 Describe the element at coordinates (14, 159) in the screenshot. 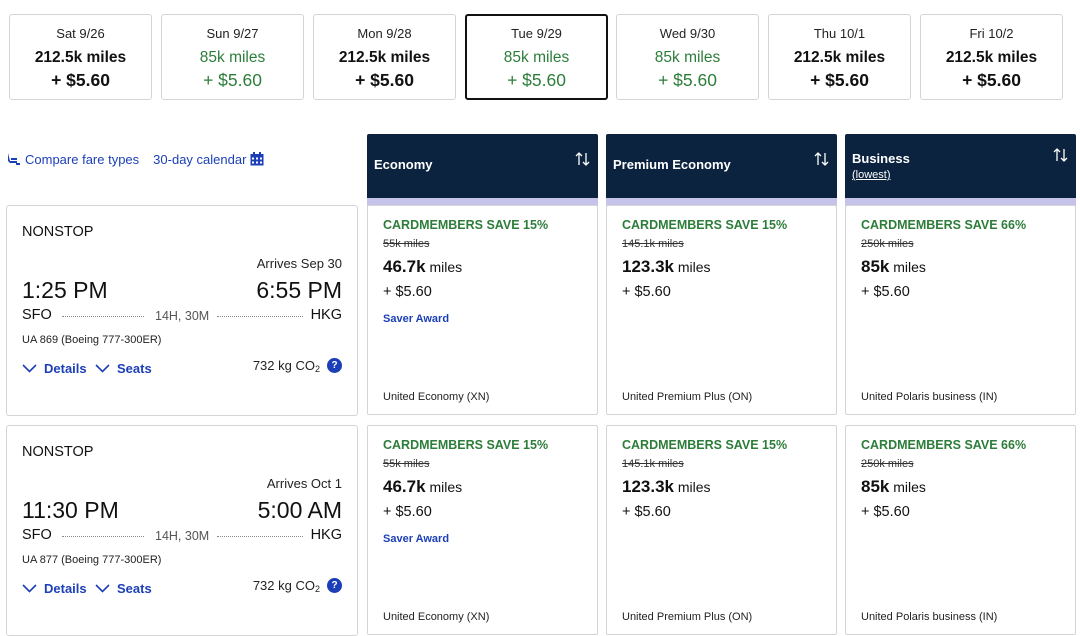

I see `seat-icon` at that location.